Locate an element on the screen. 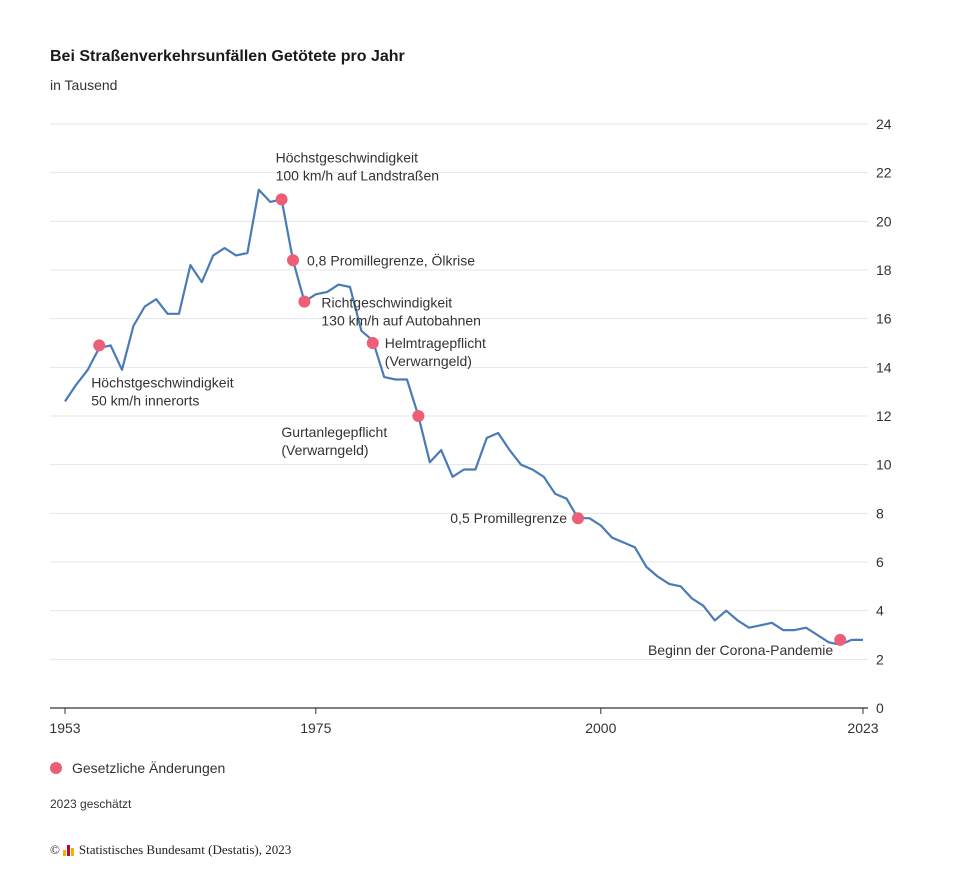  y-tick-label: 0 is located at coordinates (880, 708).